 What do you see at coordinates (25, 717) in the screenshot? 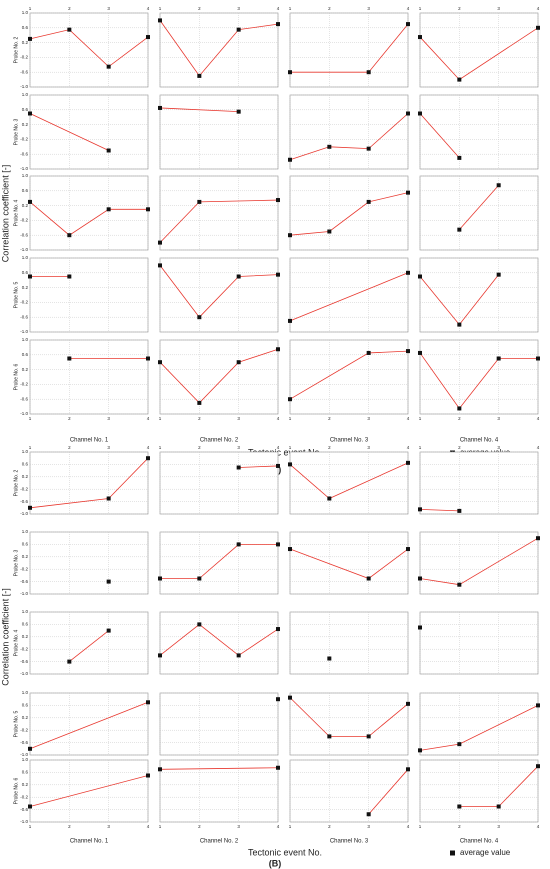
I see `y-tick-label: 0.2` at bounding box center [25, 717].